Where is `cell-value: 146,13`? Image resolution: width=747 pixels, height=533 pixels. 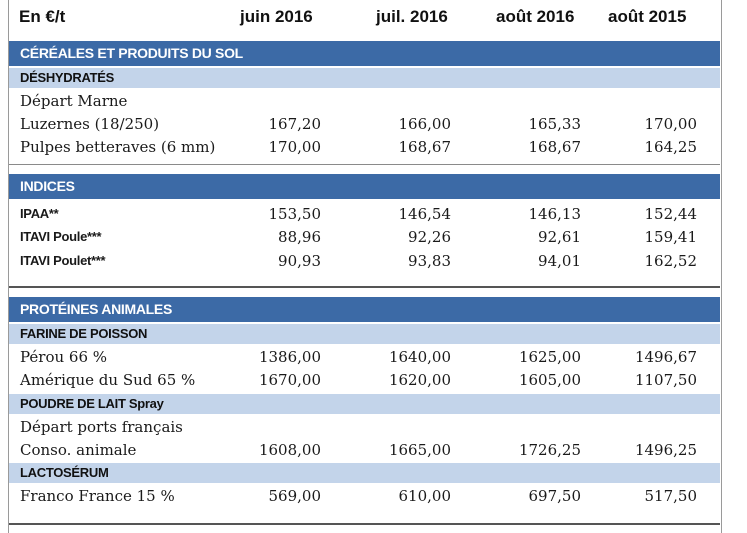
cell-value: 146,13 is located at coordinates (555, 214).